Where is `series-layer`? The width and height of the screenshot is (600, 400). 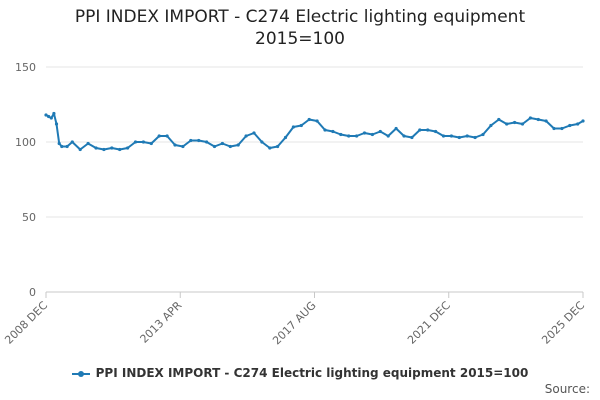
series-layer is located at coordinates (314, 131).